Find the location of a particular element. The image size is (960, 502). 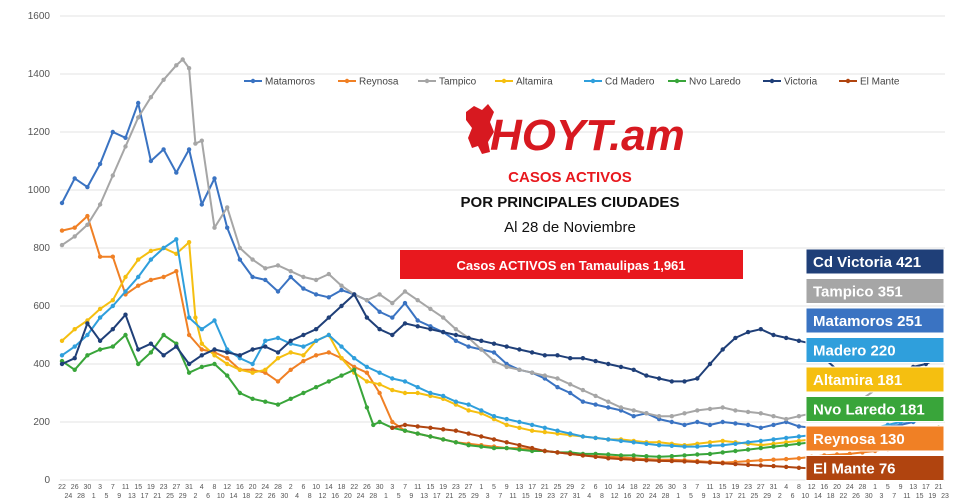

x-tick-label: 25 is located at coordinates (558, 487).